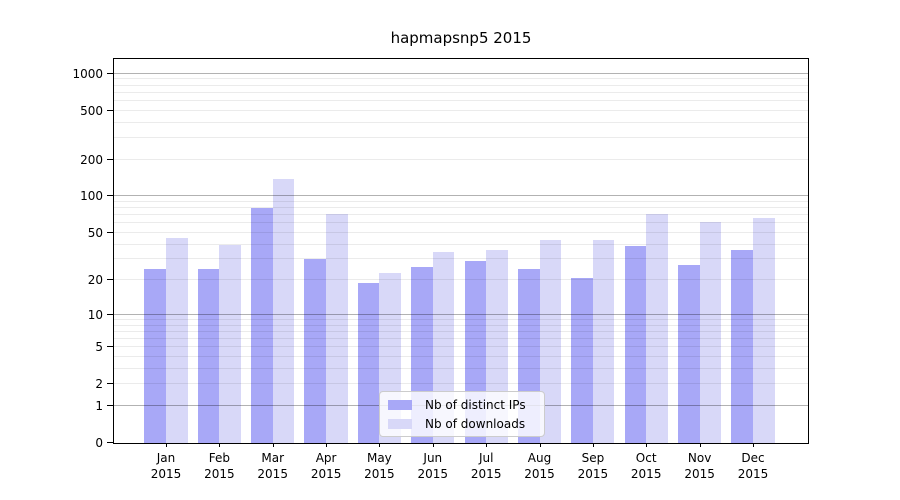  Describe the element at coordinates (91, 196) in the screenshot. I see `y-tick-label: 100` at that location.